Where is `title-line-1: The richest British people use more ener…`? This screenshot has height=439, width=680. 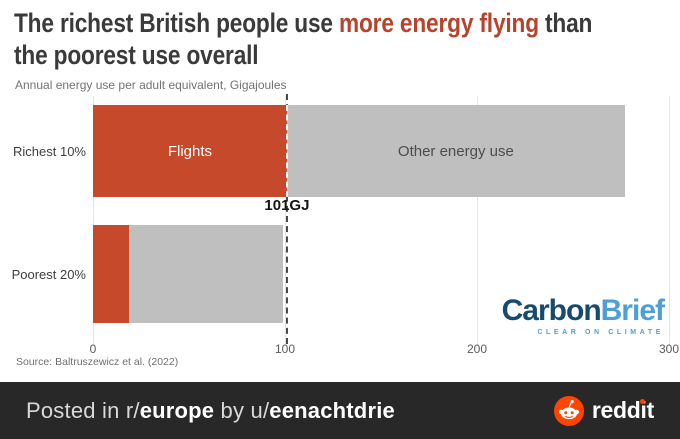
title-line-1: The richest British people use more ener… is located at coordinates (303, 24).